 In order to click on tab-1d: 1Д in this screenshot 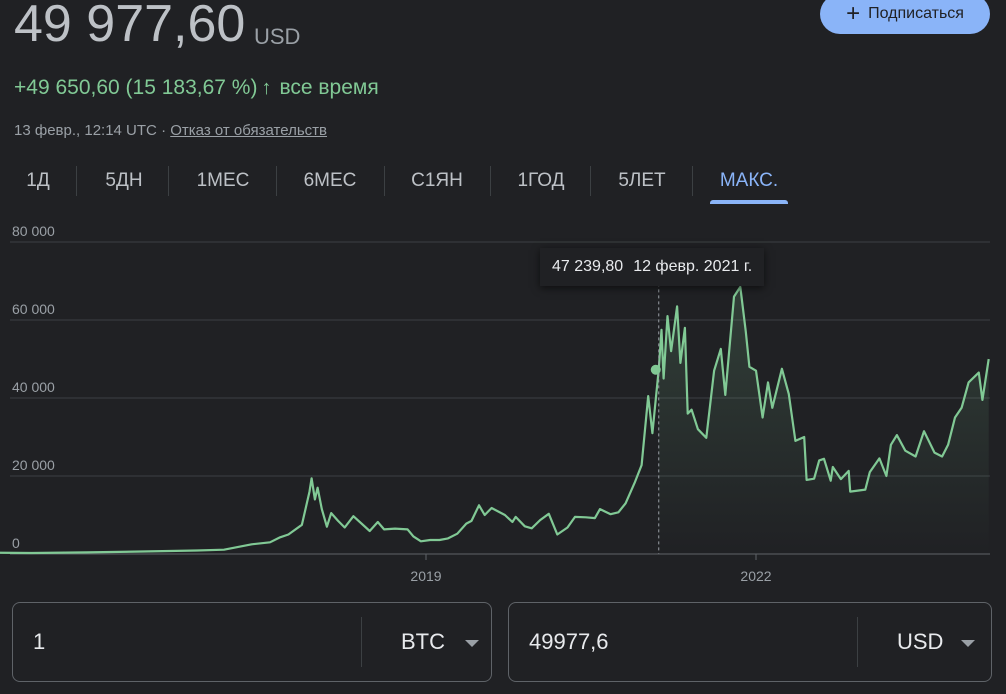, I will do `click(38, 180)`.